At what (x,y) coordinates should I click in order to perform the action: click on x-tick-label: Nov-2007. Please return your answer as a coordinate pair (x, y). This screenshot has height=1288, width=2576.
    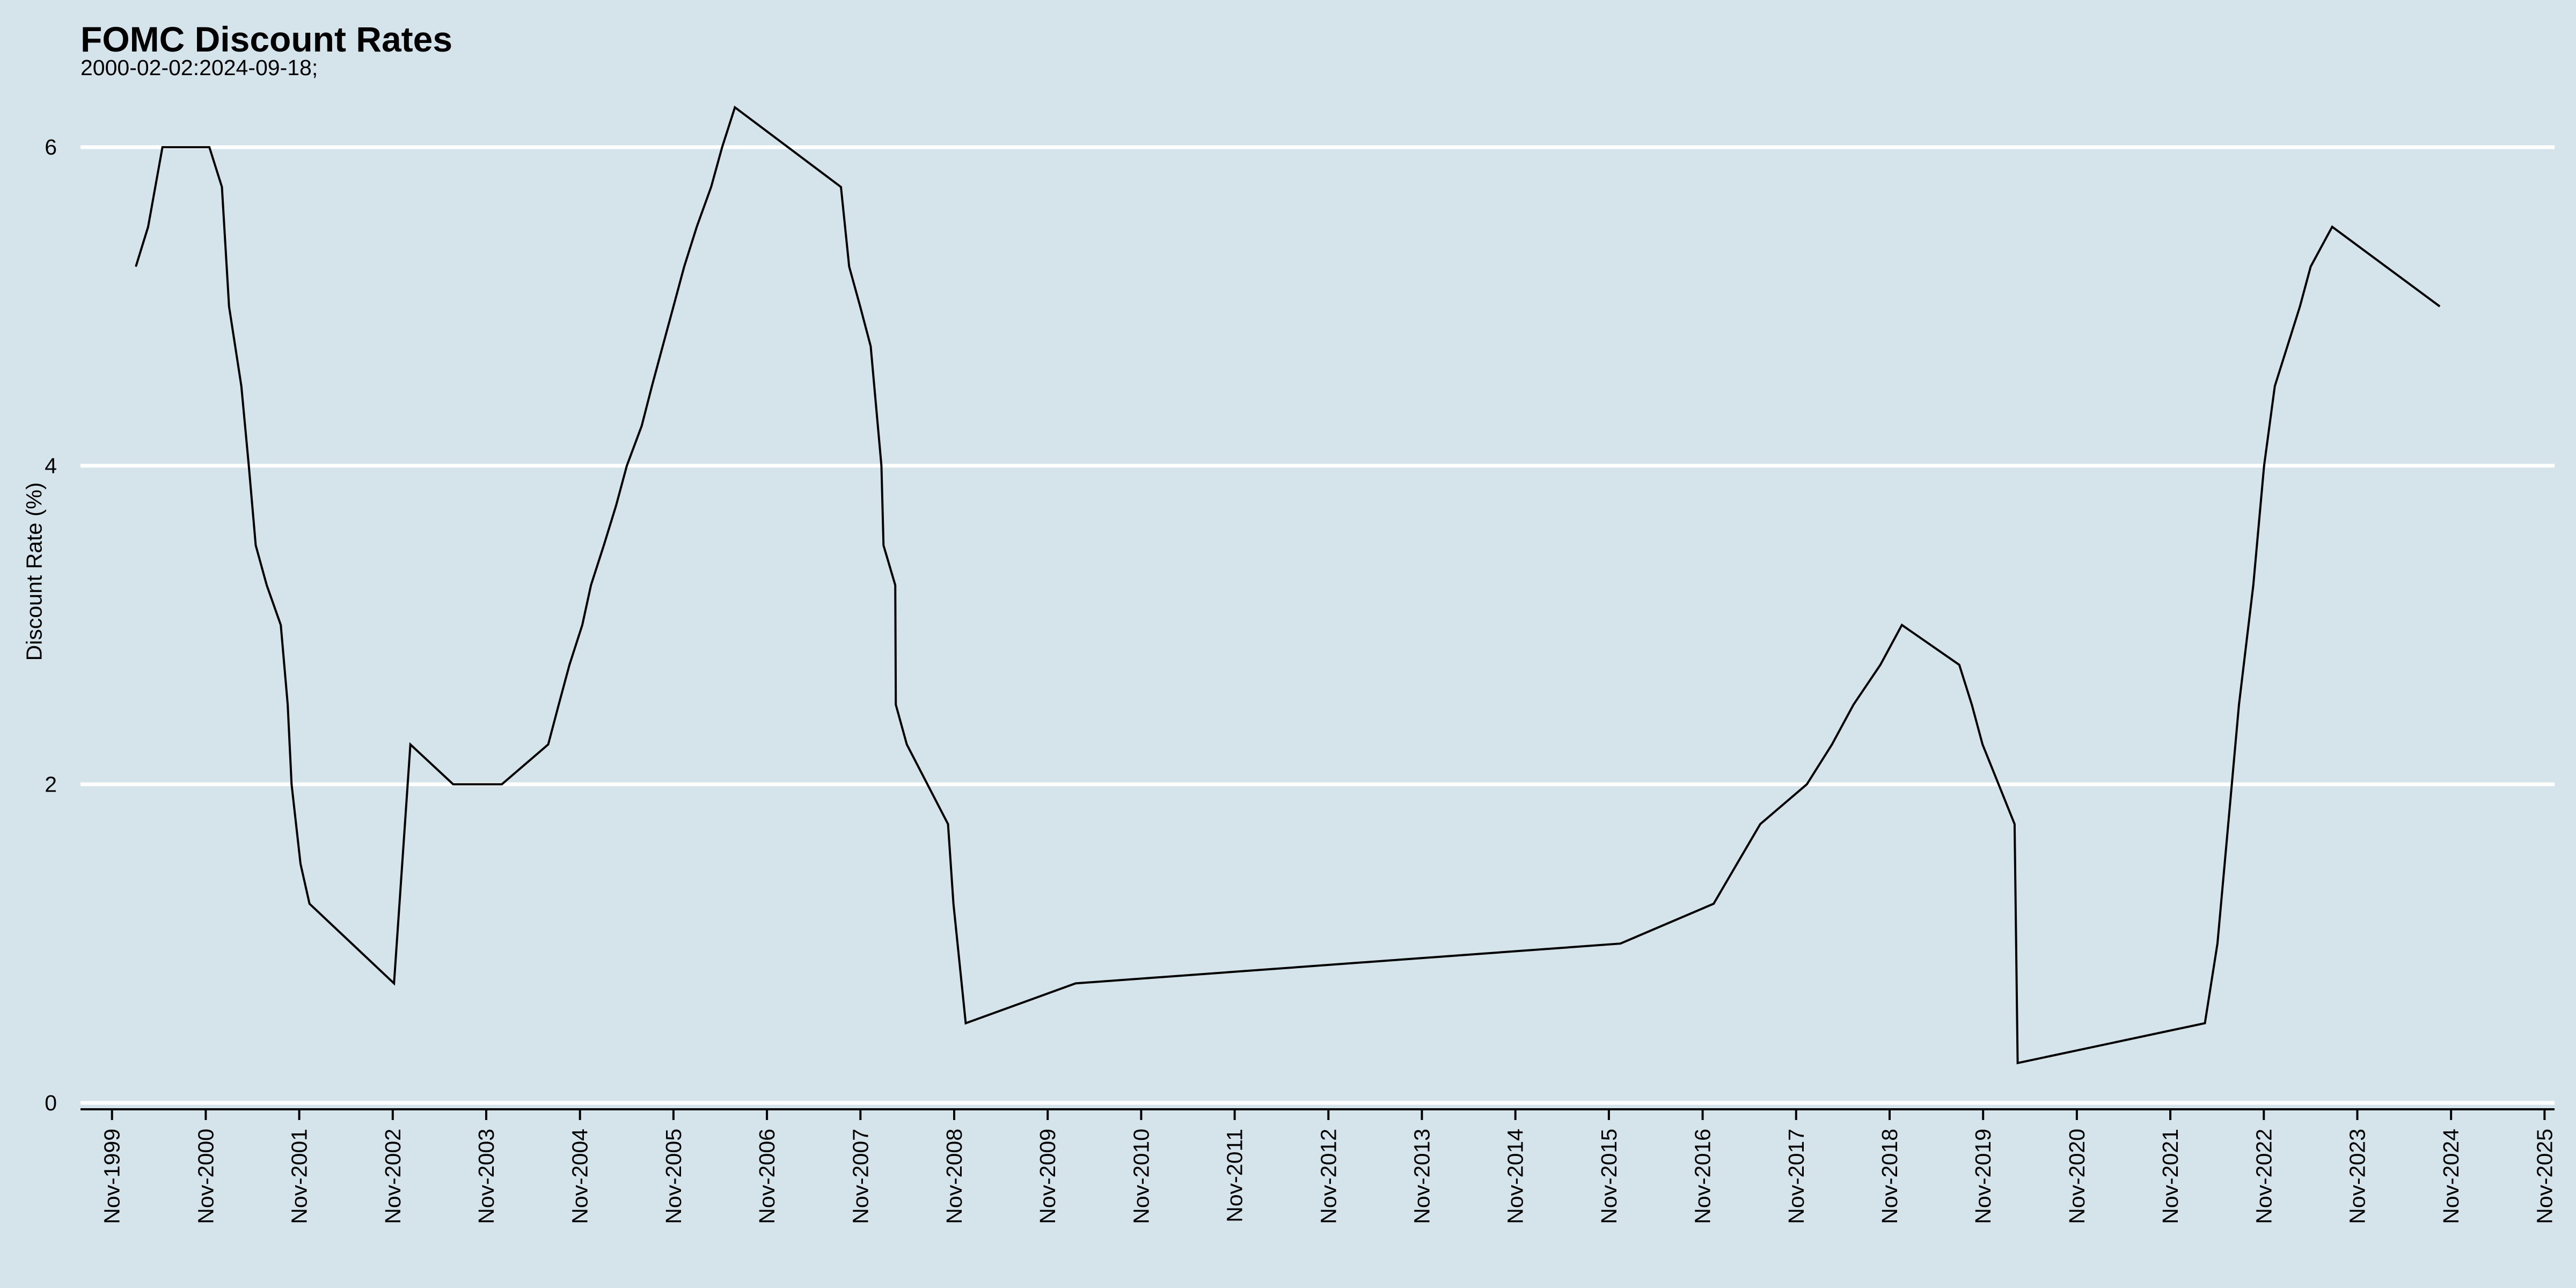
    Looking at the image, I should click on (860, 1176).